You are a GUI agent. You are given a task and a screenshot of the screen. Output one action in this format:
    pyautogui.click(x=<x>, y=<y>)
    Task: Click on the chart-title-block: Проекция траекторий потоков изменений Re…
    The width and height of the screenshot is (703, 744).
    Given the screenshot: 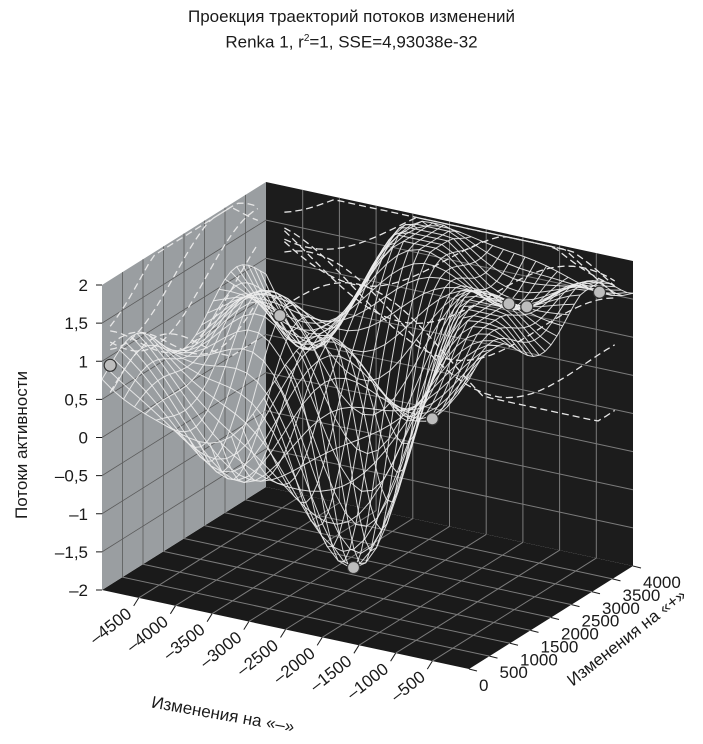 What is the action you would take?
    pyautogui.click(x=351, y=30)
    